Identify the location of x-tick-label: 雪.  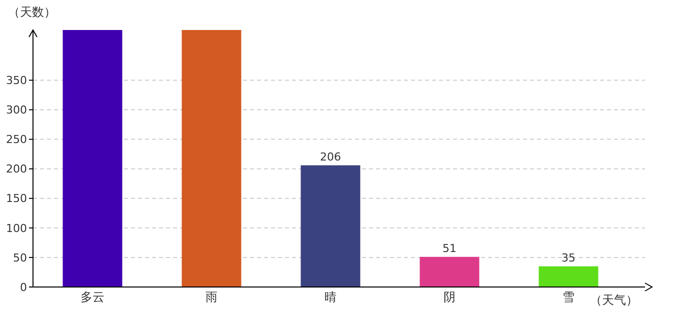
(568, 297).